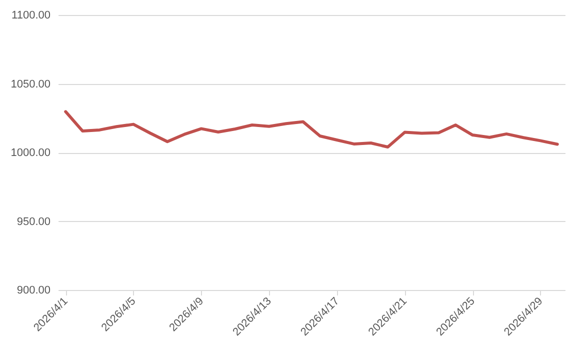 The height and width of the screenshot is (357, 572). I want to click on y-tick-label: 950.00, so click(33, 222).